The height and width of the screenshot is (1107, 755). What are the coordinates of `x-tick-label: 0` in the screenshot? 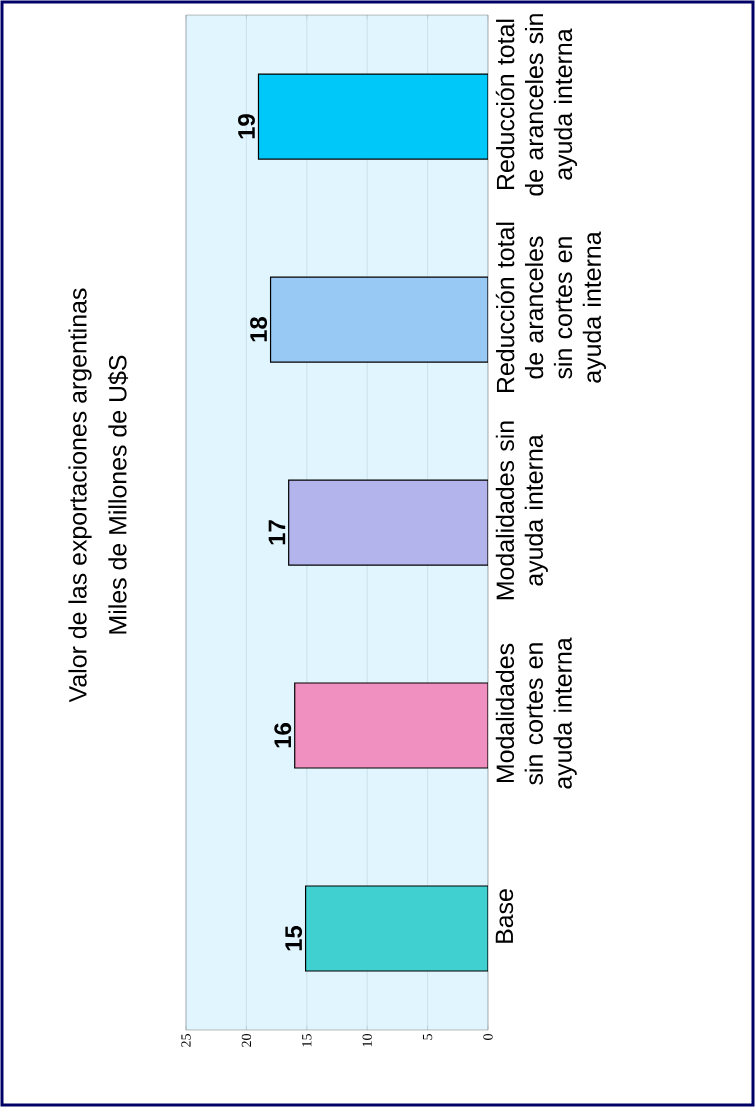 It's located at (488, 1037).